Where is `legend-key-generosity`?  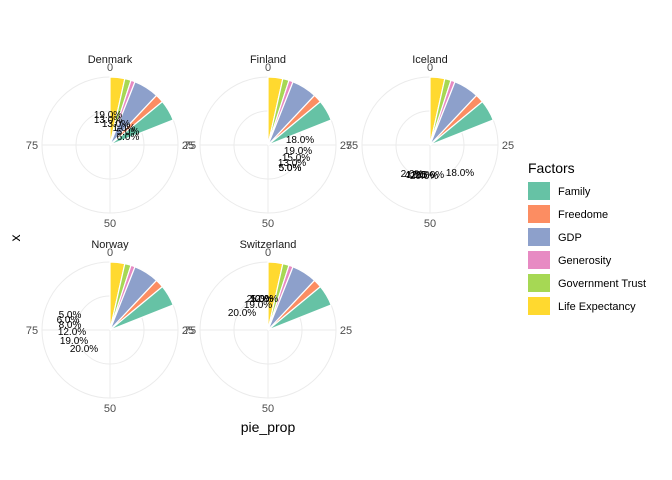 legend-key-generosity is located at coordinates (539, 260).